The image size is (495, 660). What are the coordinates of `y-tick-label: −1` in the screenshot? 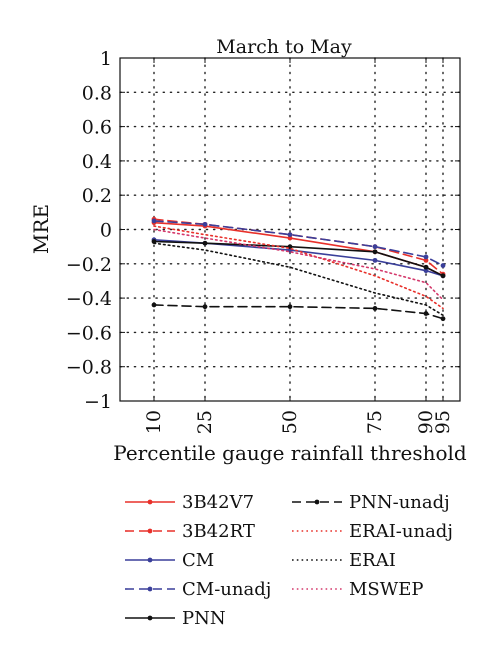 It's located at (98, 402).